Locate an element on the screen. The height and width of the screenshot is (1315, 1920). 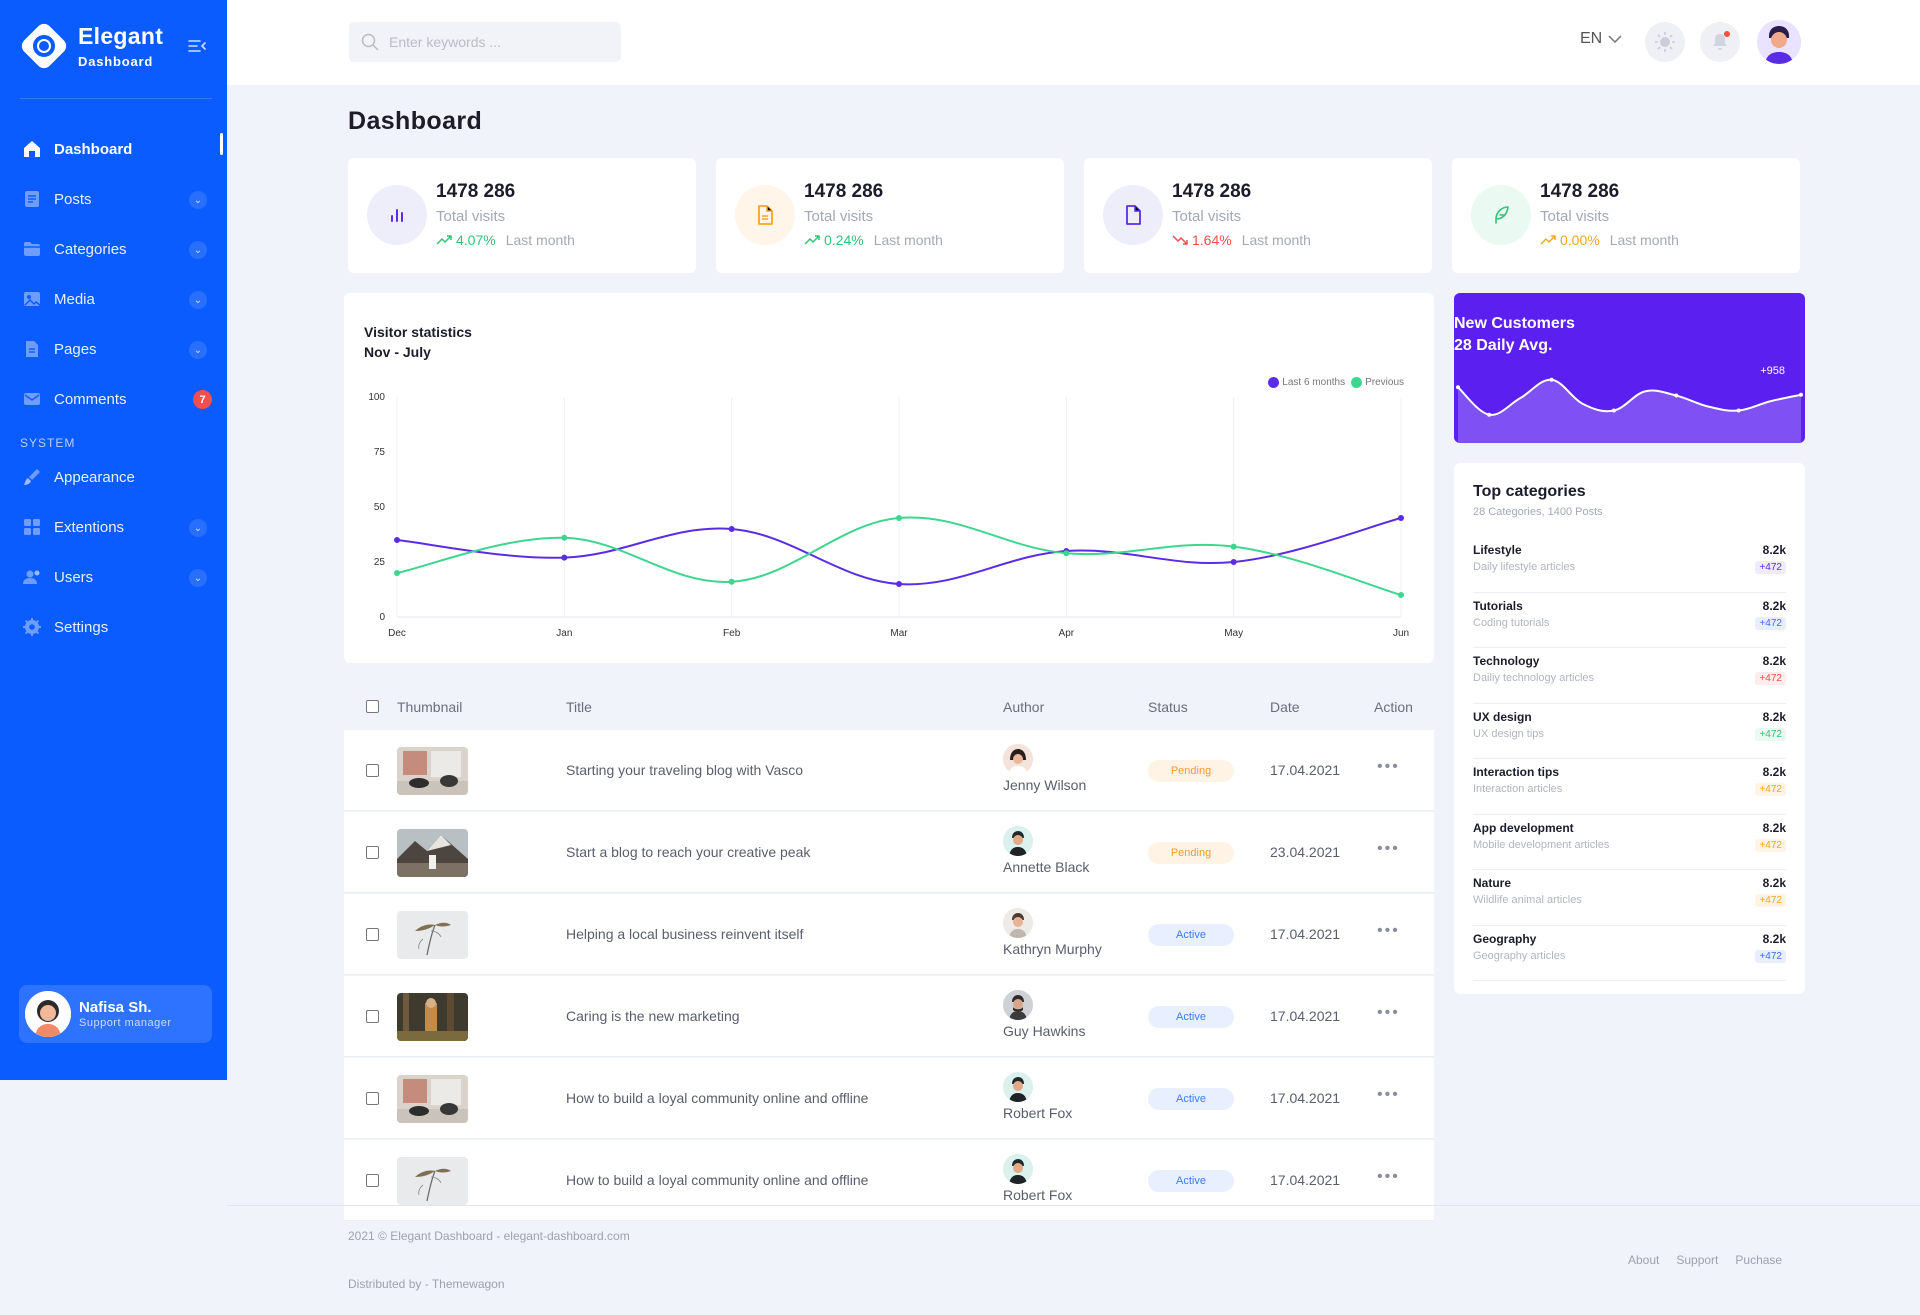
brand: Elegant Dashboard is located at coordinates (90, 46).